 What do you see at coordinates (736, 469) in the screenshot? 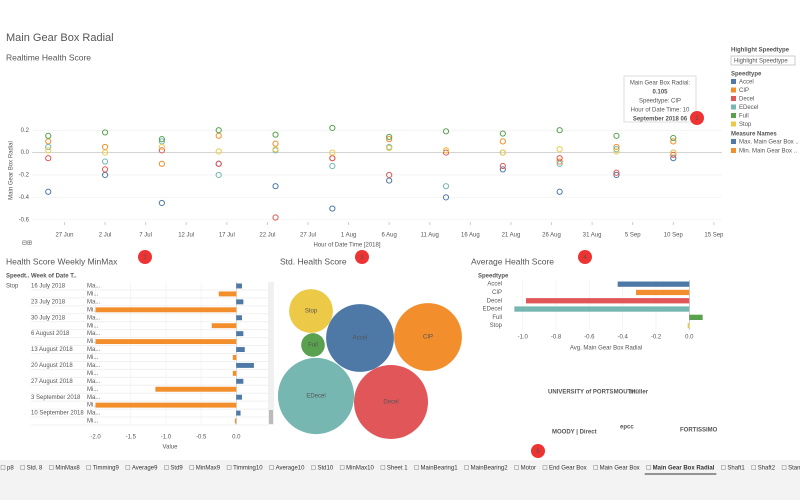
I see `tab: Shaft1` at bounding box center [736, 469].